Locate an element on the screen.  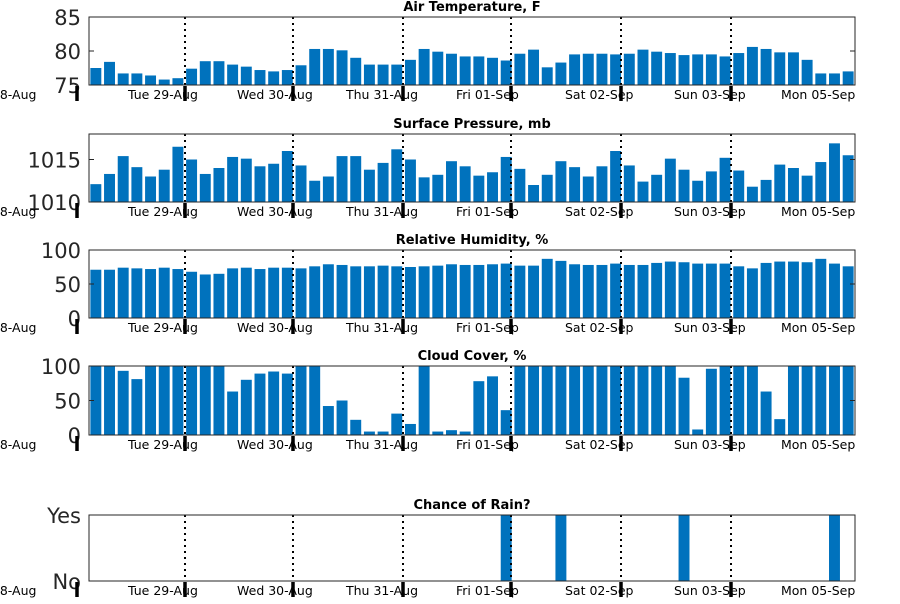
ytick-label: 80 is located at coordinates (67, 52).